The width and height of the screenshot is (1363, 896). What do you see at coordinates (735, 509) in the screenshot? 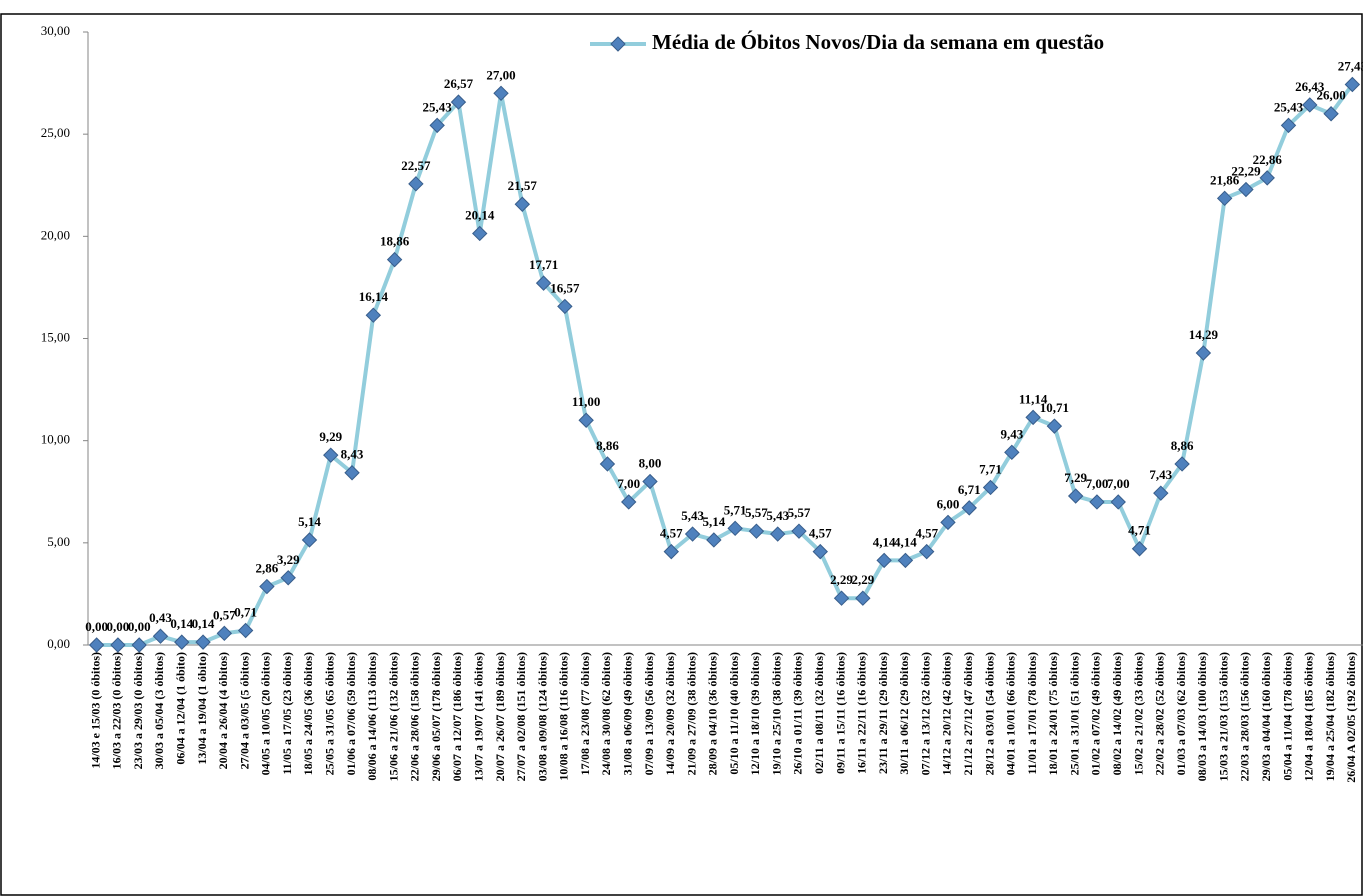
I see `data-label: 5,71` at bounding box center [735, 509].